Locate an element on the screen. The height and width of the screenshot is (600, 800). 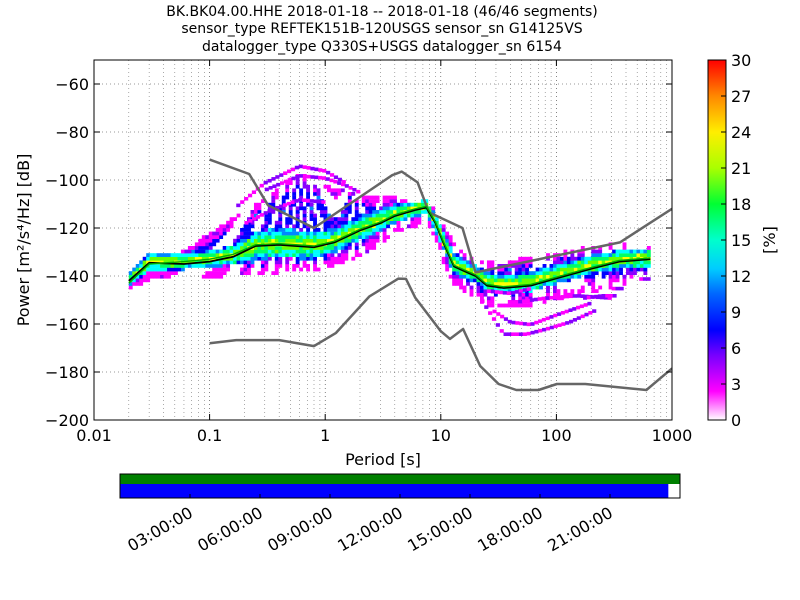
noise-model-high-line is located at coordinates (440, 216).